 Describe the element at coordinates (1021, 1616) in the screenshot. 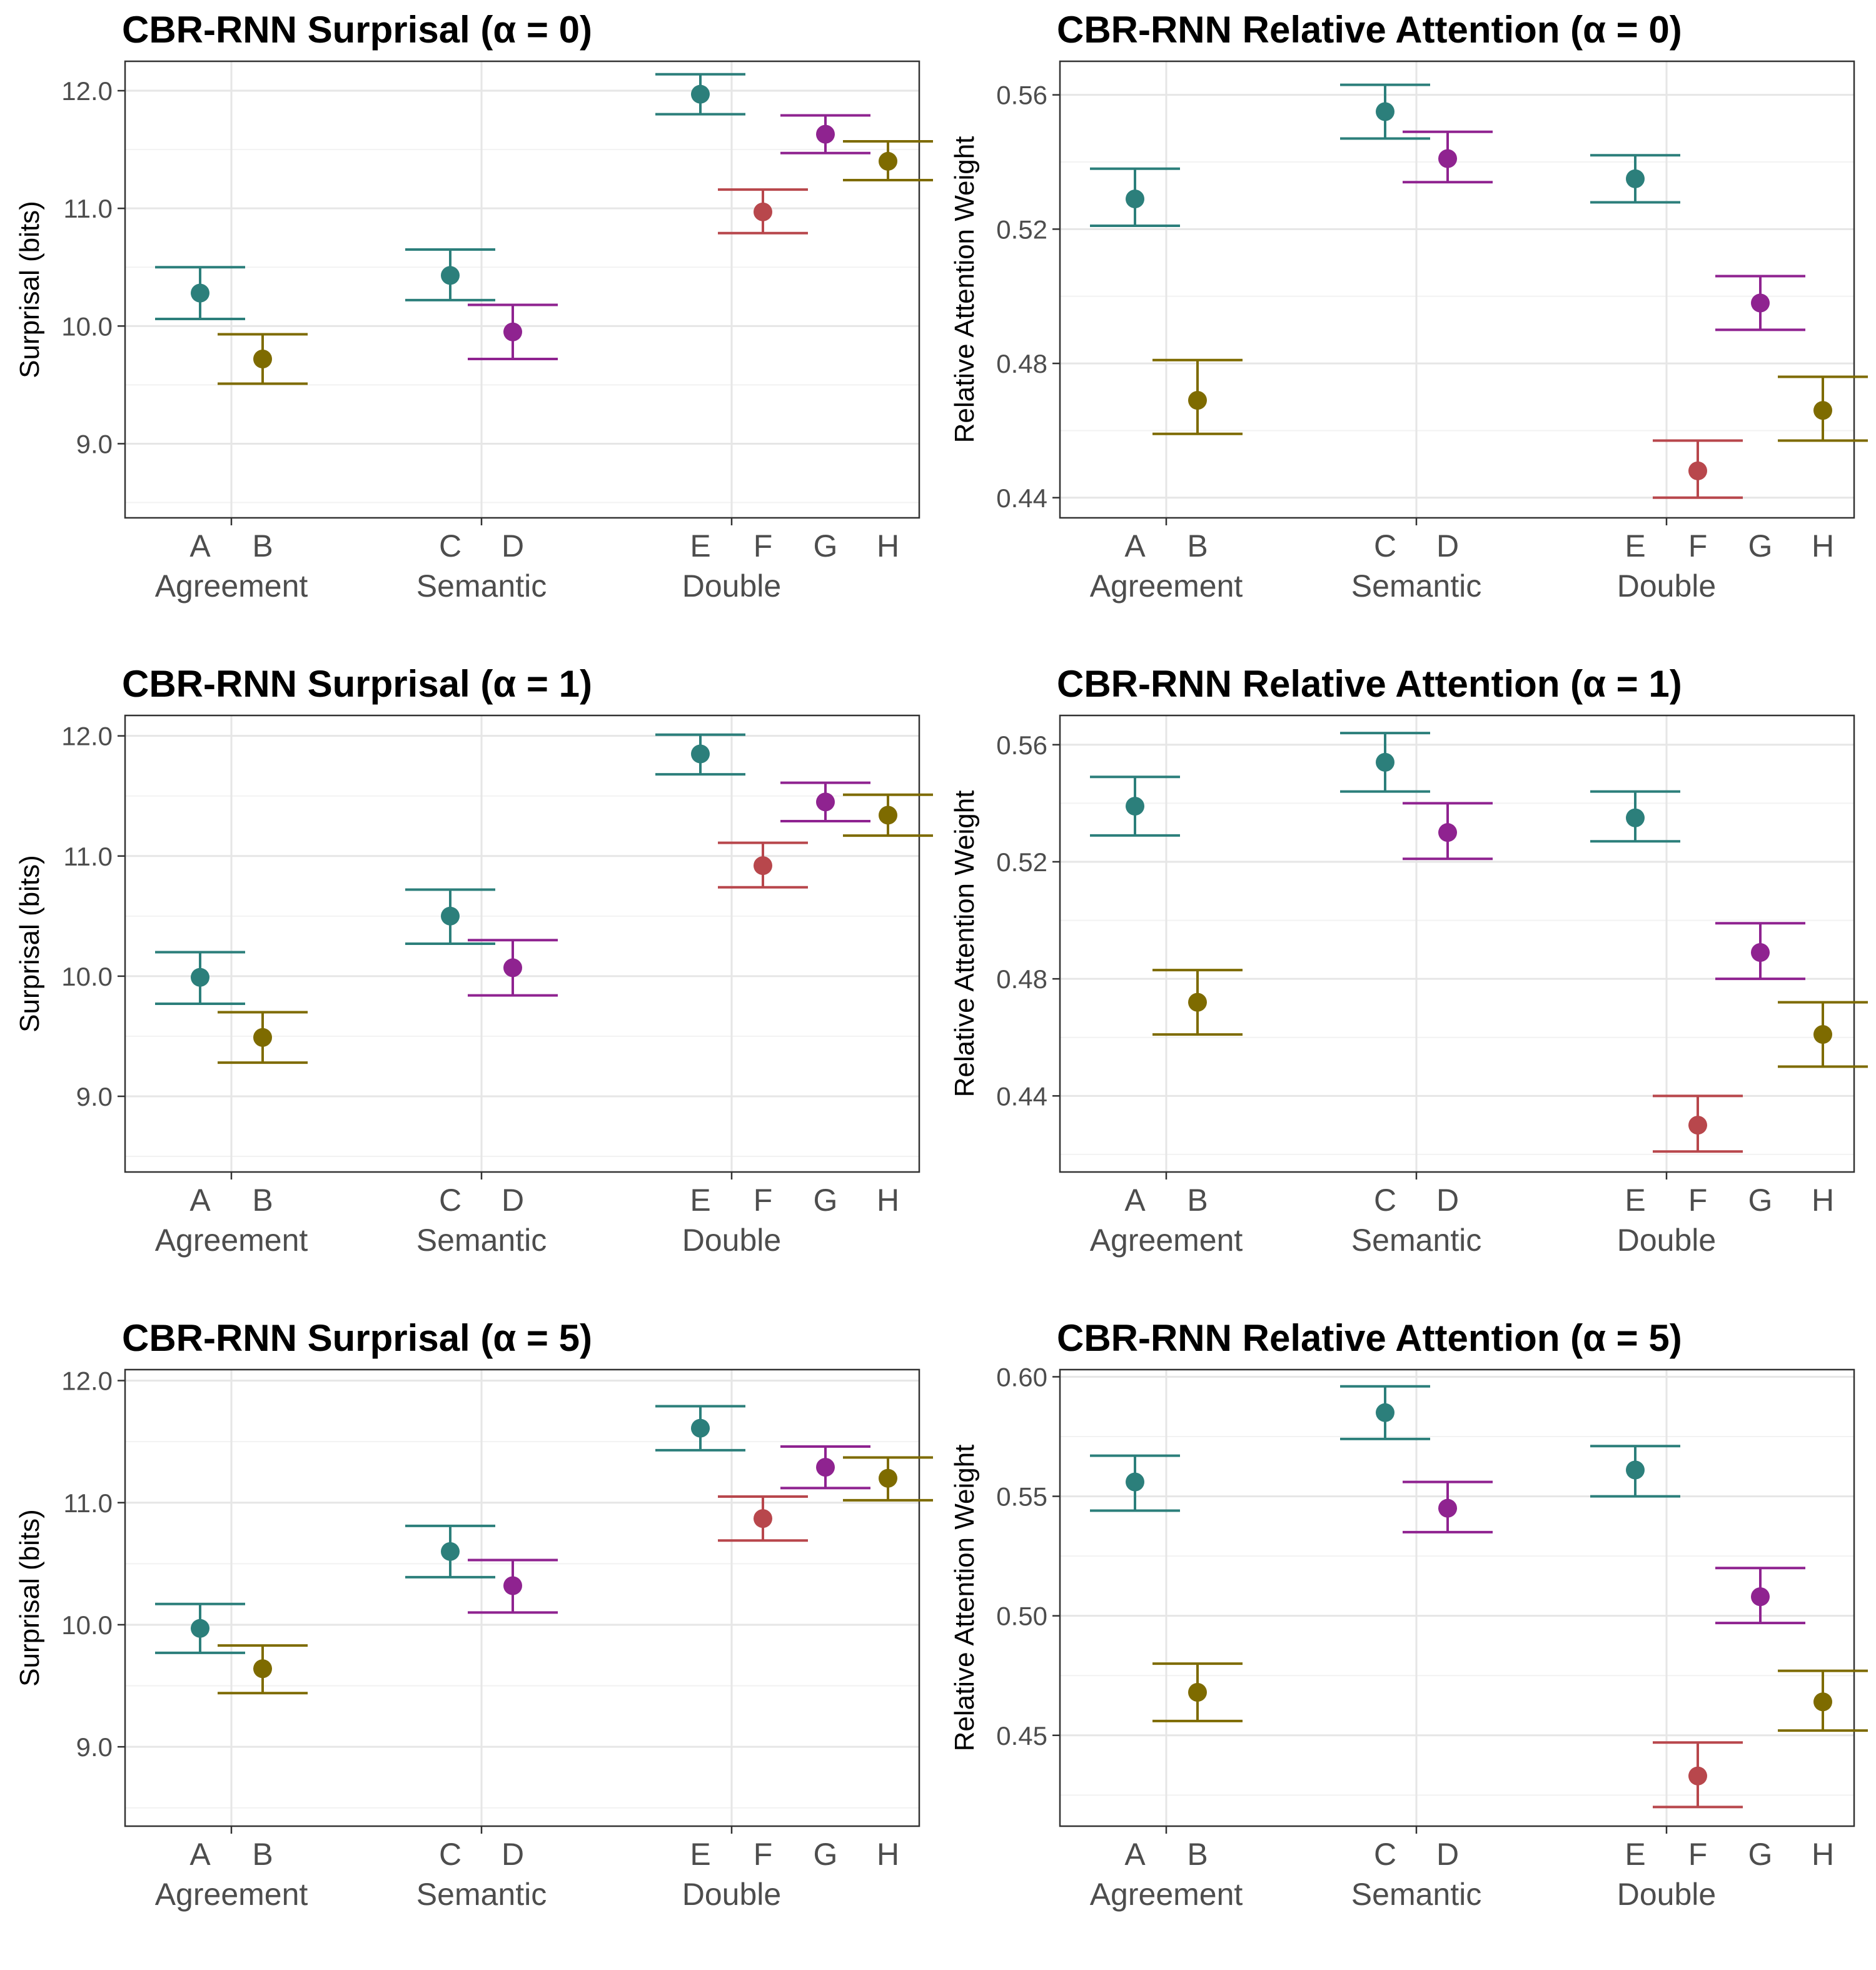

I see `y-tick-label: 0.50` at that location.